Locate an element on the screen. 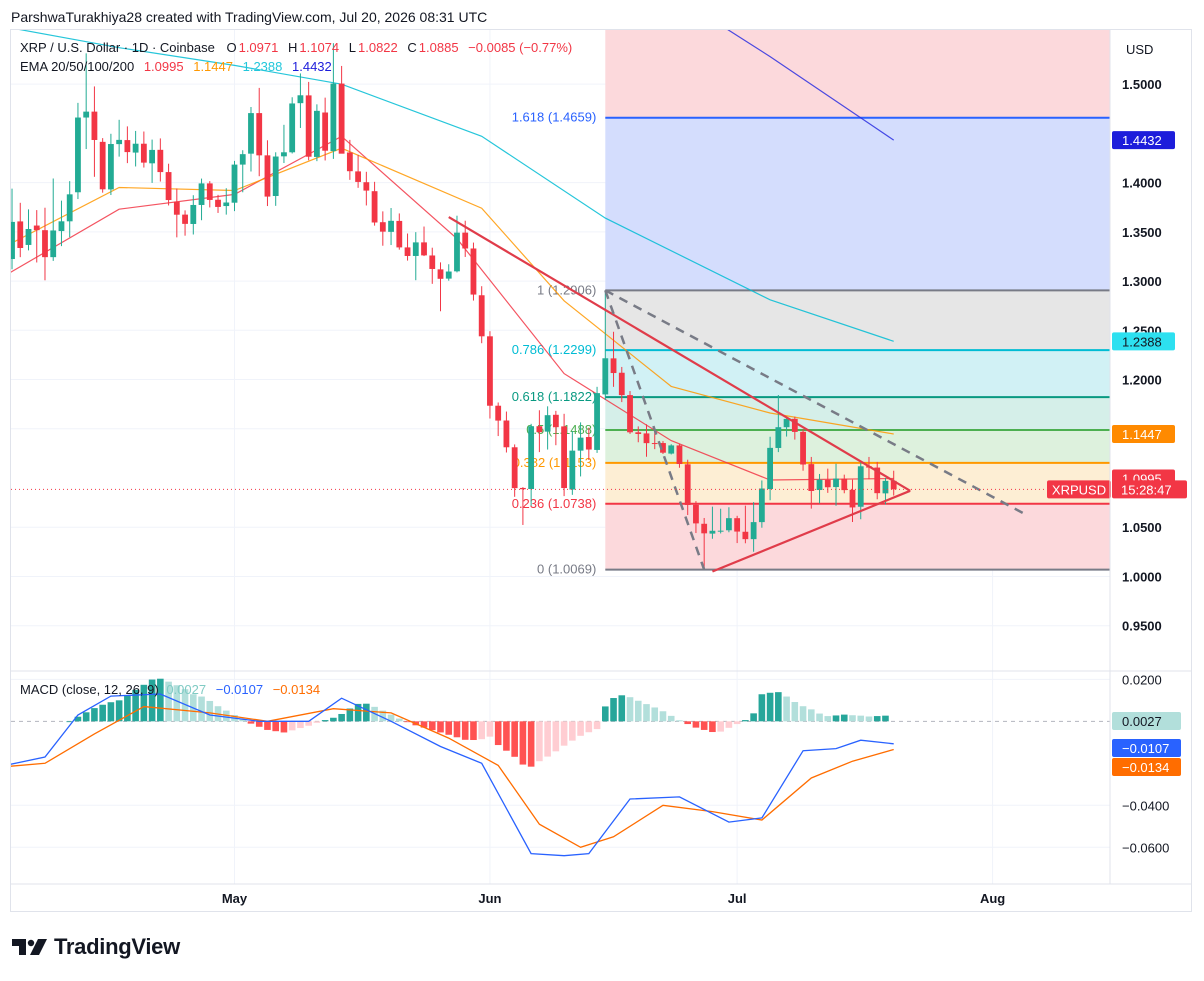  price-tick-label: 1.3500 is located at coordinates (1142, 232).